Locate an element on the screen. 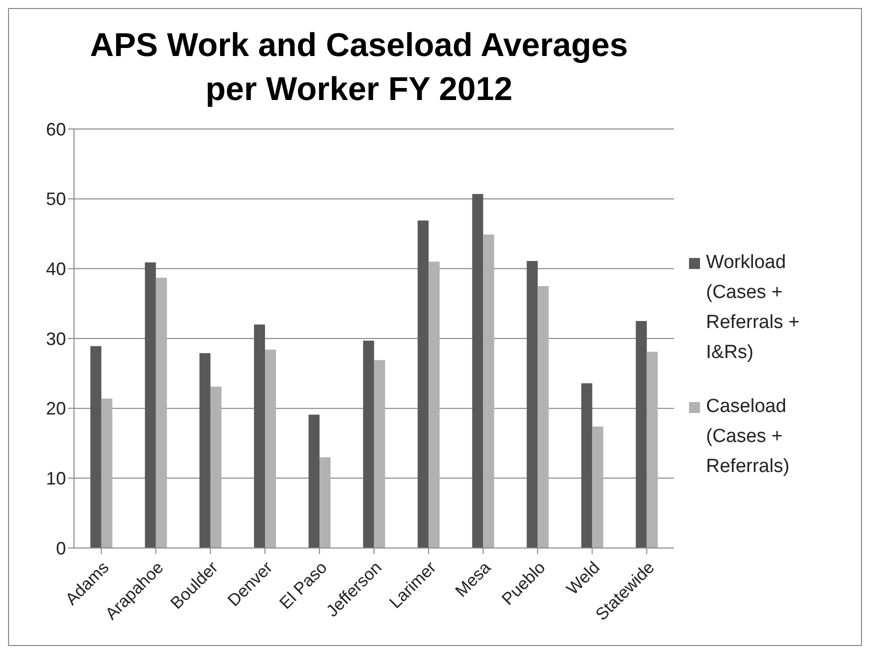 The image size is (870, 656). y-tick-label: 40 is located at coordinates (56, 269).